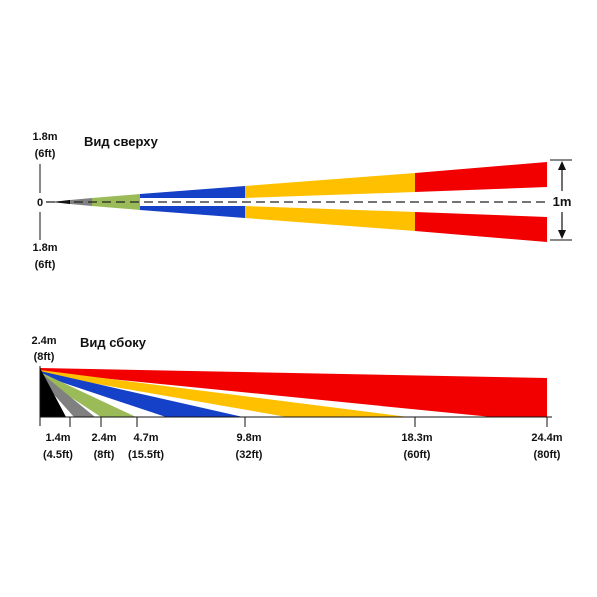 The image size is (597, 597). What do you see at coordinates (44, 248) in the screenshot?
I see `top-lower-label-m: 1.8m` at bounding box center [44, 248].